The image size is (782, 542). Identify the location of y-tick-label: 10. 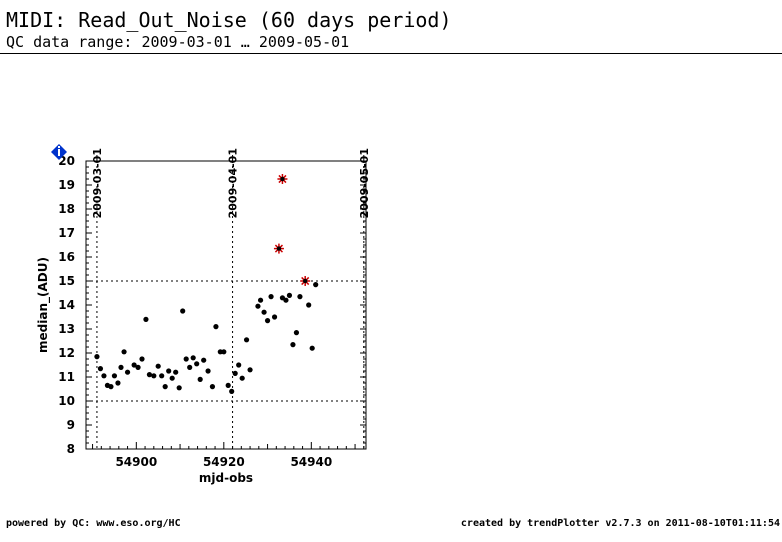
(66, 401).